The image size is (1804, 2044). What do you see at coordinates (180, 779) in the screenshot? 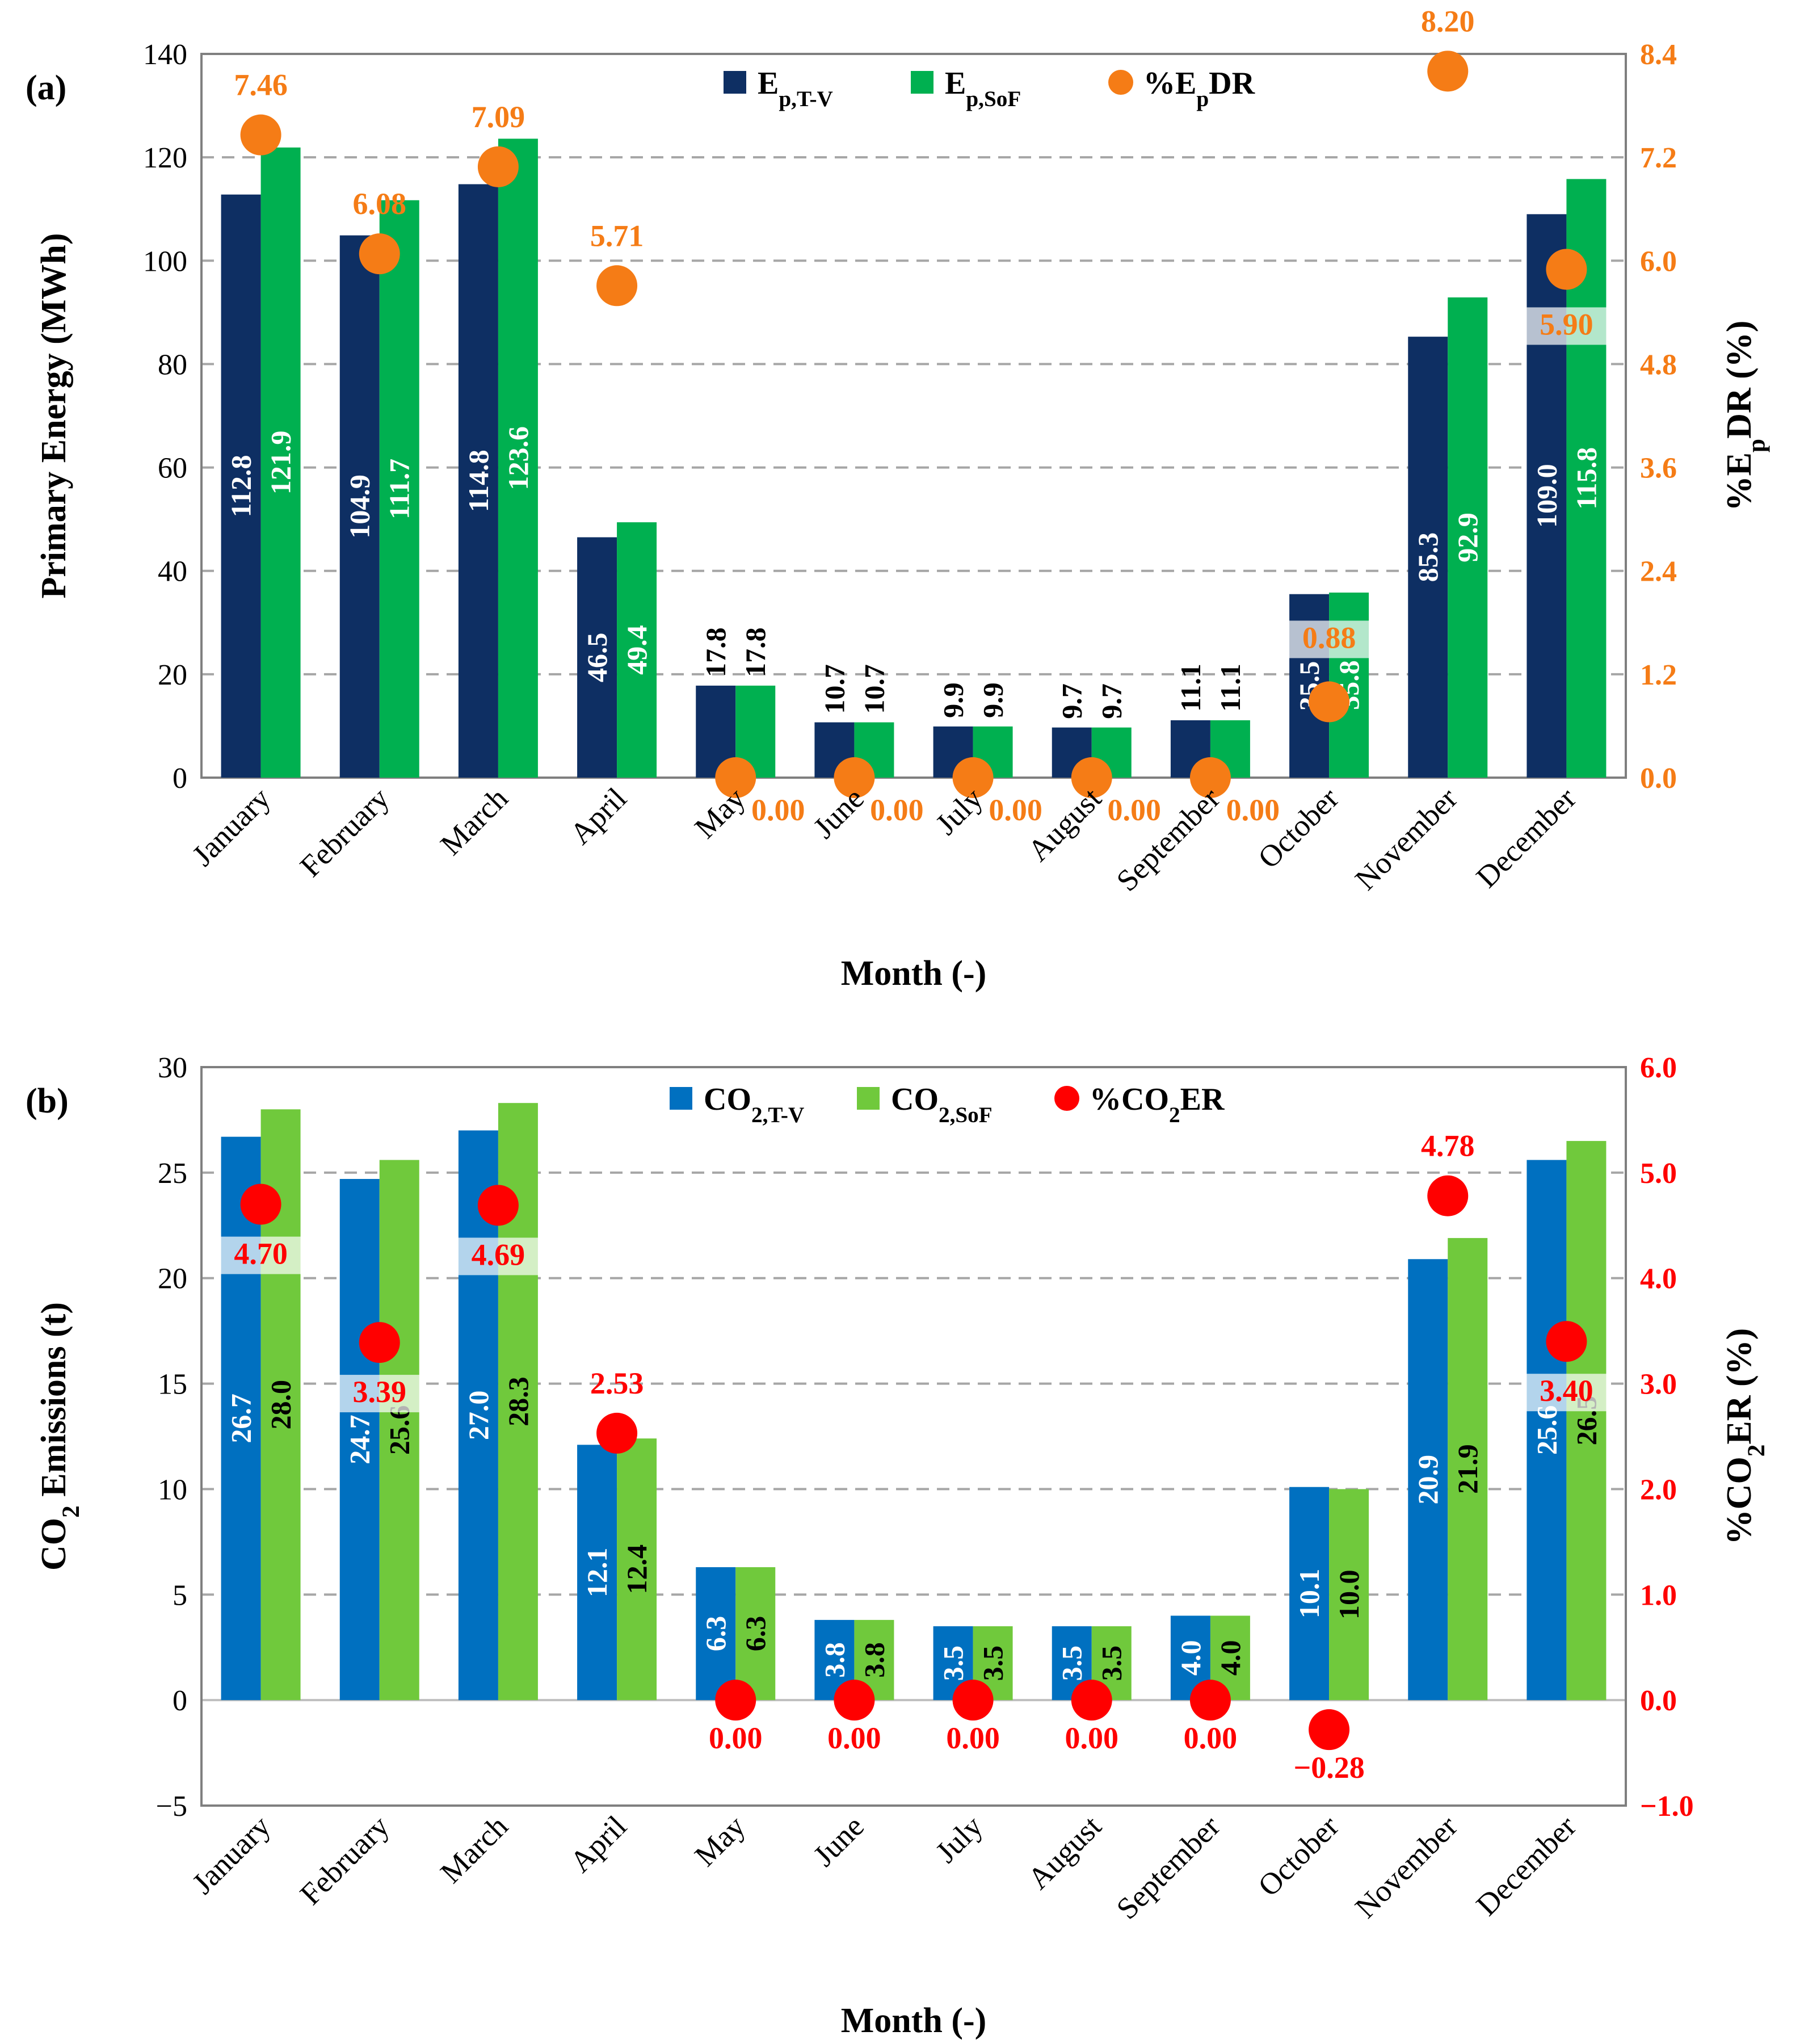
I see `y-tick-label: 0` at bounding box center [180, 779].